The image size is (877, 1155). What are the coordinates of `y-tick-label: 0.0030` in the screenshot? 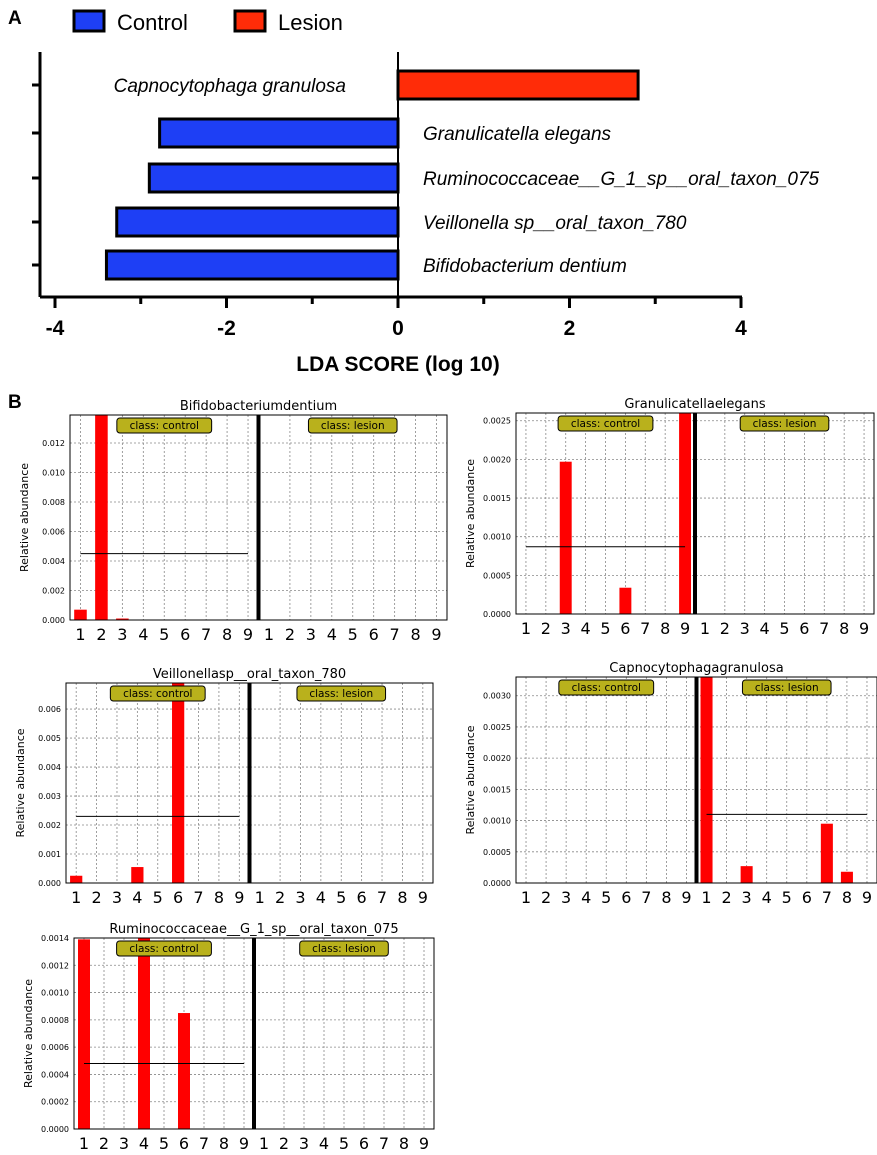 It's located at (497, 696).